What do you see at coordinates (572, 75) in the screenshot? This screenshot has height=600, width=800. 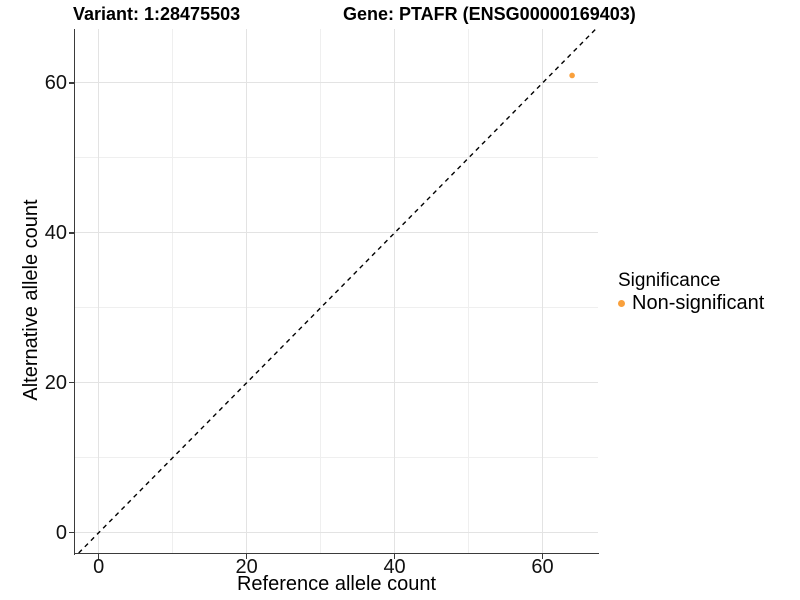 I see `data-point` at bounding box center [572, 75].